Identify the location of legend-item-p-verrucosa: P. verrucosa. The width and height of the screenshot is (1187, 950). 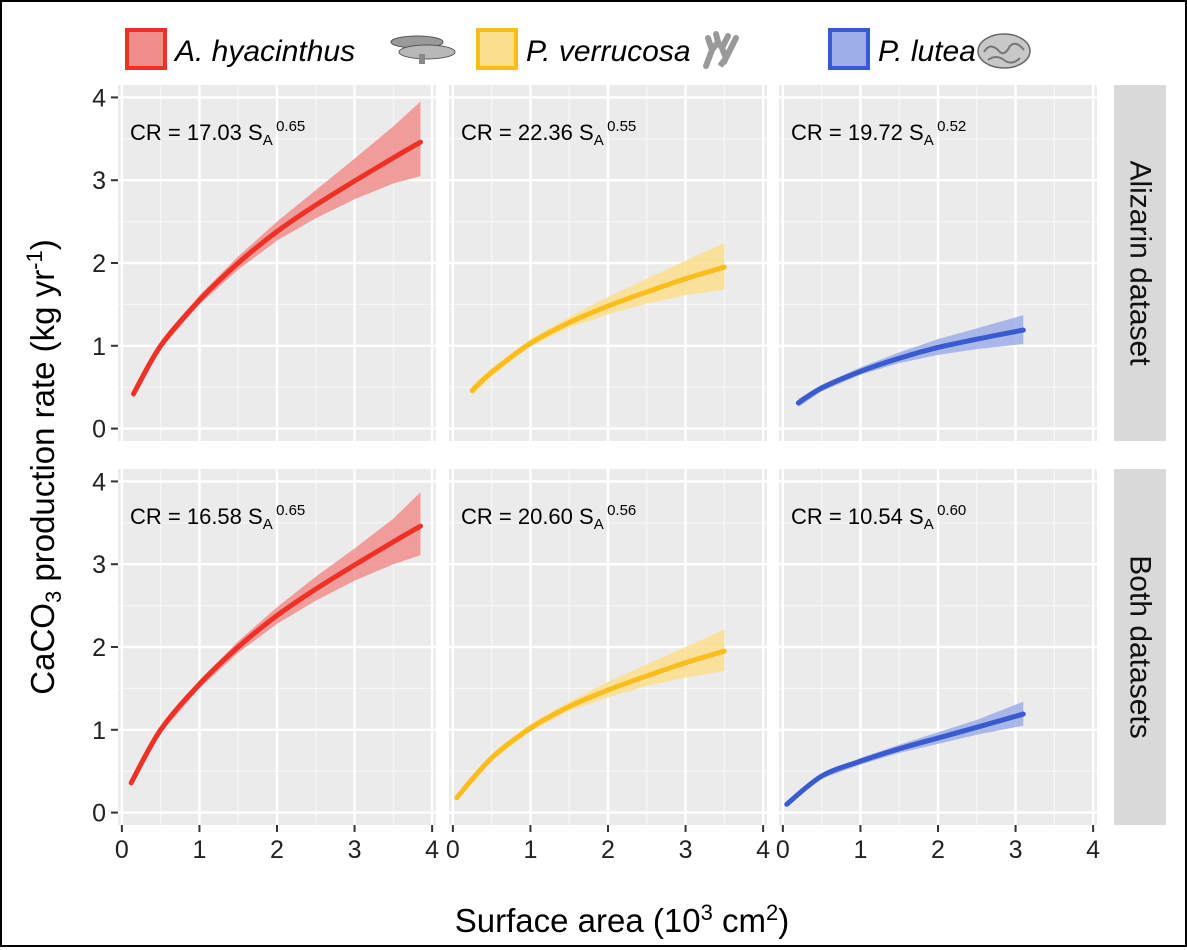
(607, 49).